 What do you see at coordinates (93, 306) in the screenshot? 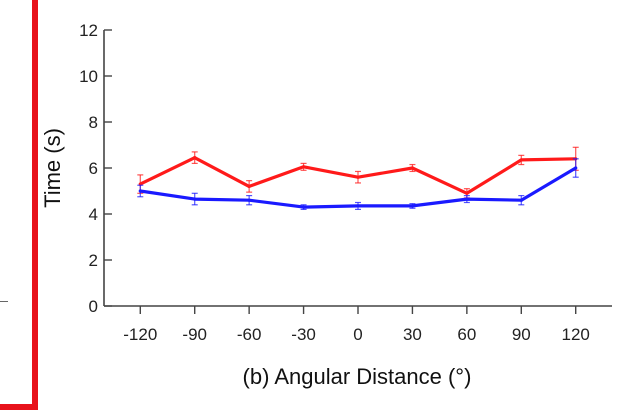
I see `y-tick-label: 0` at bounding box center [93, 306].